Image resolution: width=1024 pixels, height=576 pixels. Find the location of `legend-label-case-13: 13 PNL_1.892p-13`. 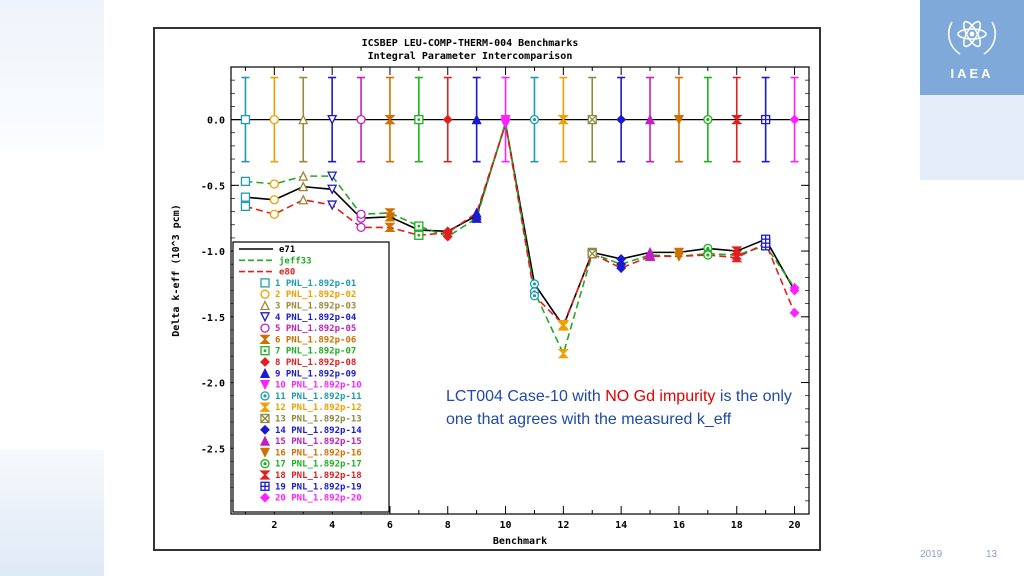

legend-label-case-13: 13 PNL_1.892p-13 is located at coordinates (318, 420).